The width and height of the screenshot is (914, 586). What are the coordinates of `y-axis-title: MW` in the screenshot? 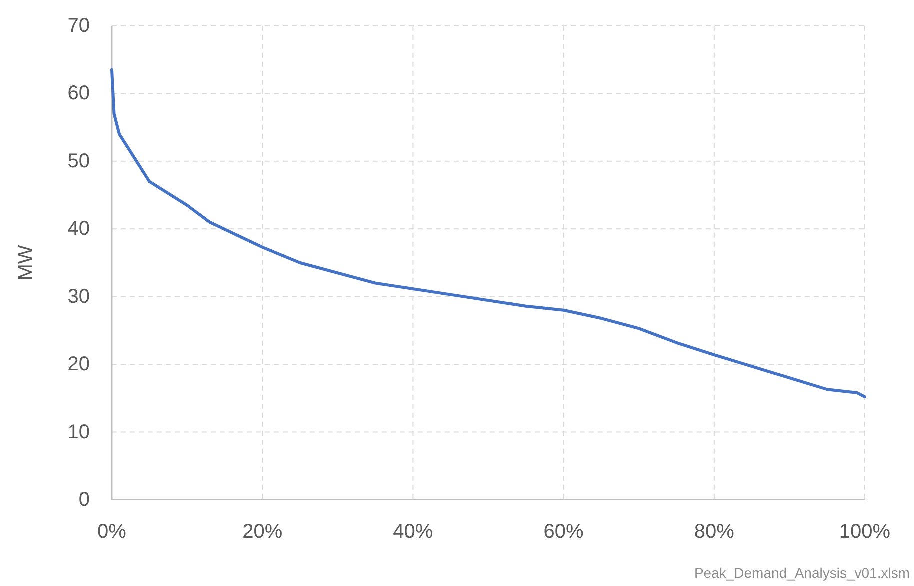 It's located at (26, 263).